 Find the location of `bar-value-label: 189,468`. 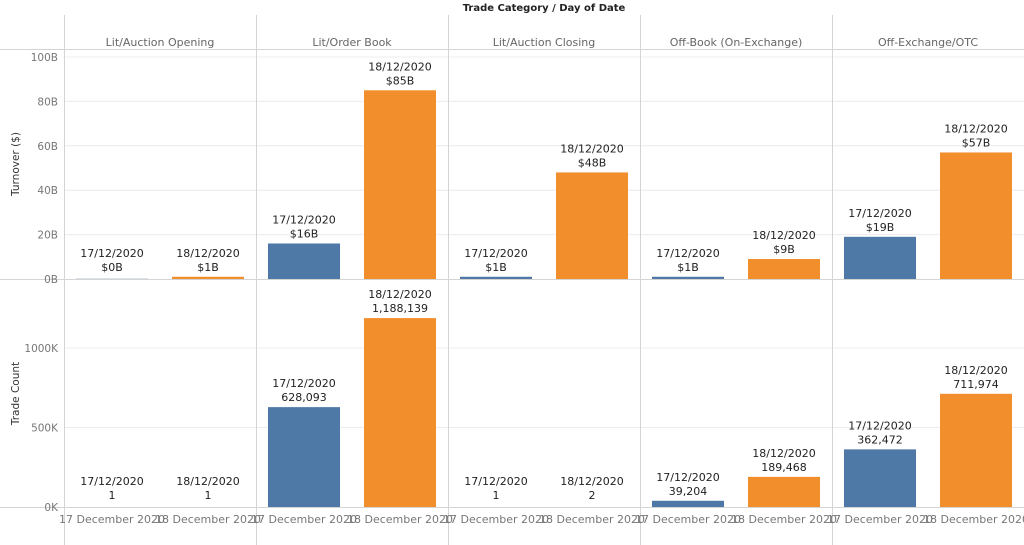

bar-value-label: 189,468 is located at coordinates (784, 467).